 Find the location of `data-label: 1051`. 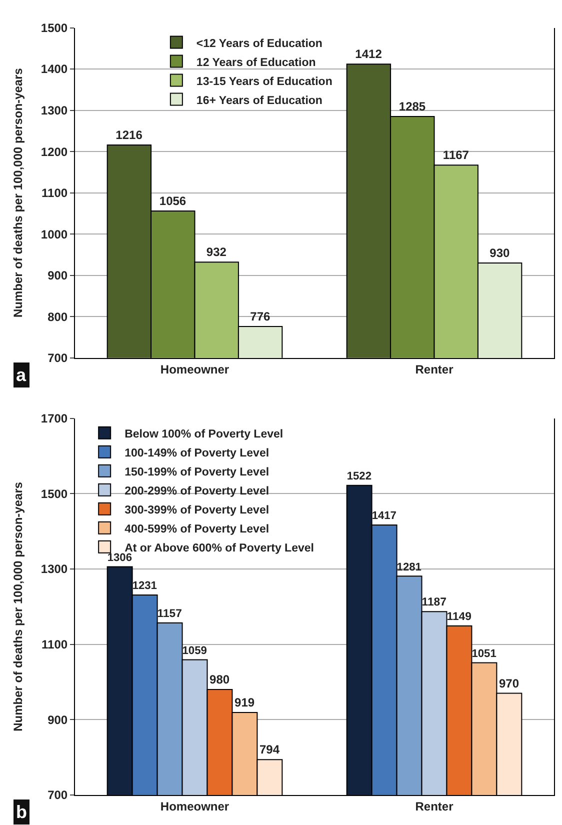

data-label: 1051 is located at coordinates (484, 654).